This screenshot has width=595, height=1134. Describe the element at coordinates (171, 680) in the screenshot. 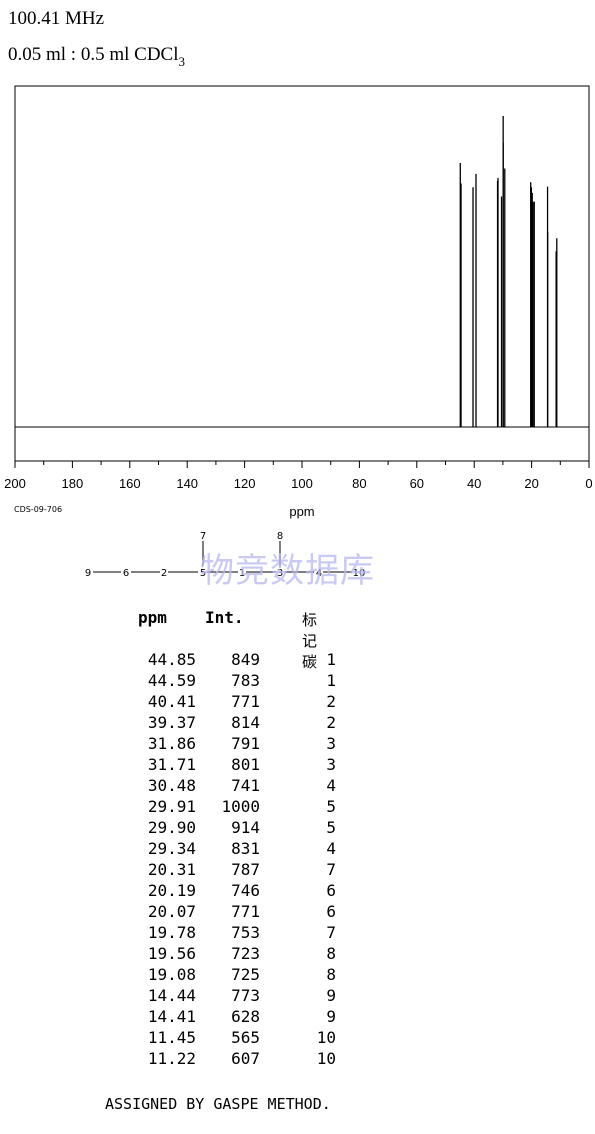

I see `table-cell-ppm: 44.59` at that location.